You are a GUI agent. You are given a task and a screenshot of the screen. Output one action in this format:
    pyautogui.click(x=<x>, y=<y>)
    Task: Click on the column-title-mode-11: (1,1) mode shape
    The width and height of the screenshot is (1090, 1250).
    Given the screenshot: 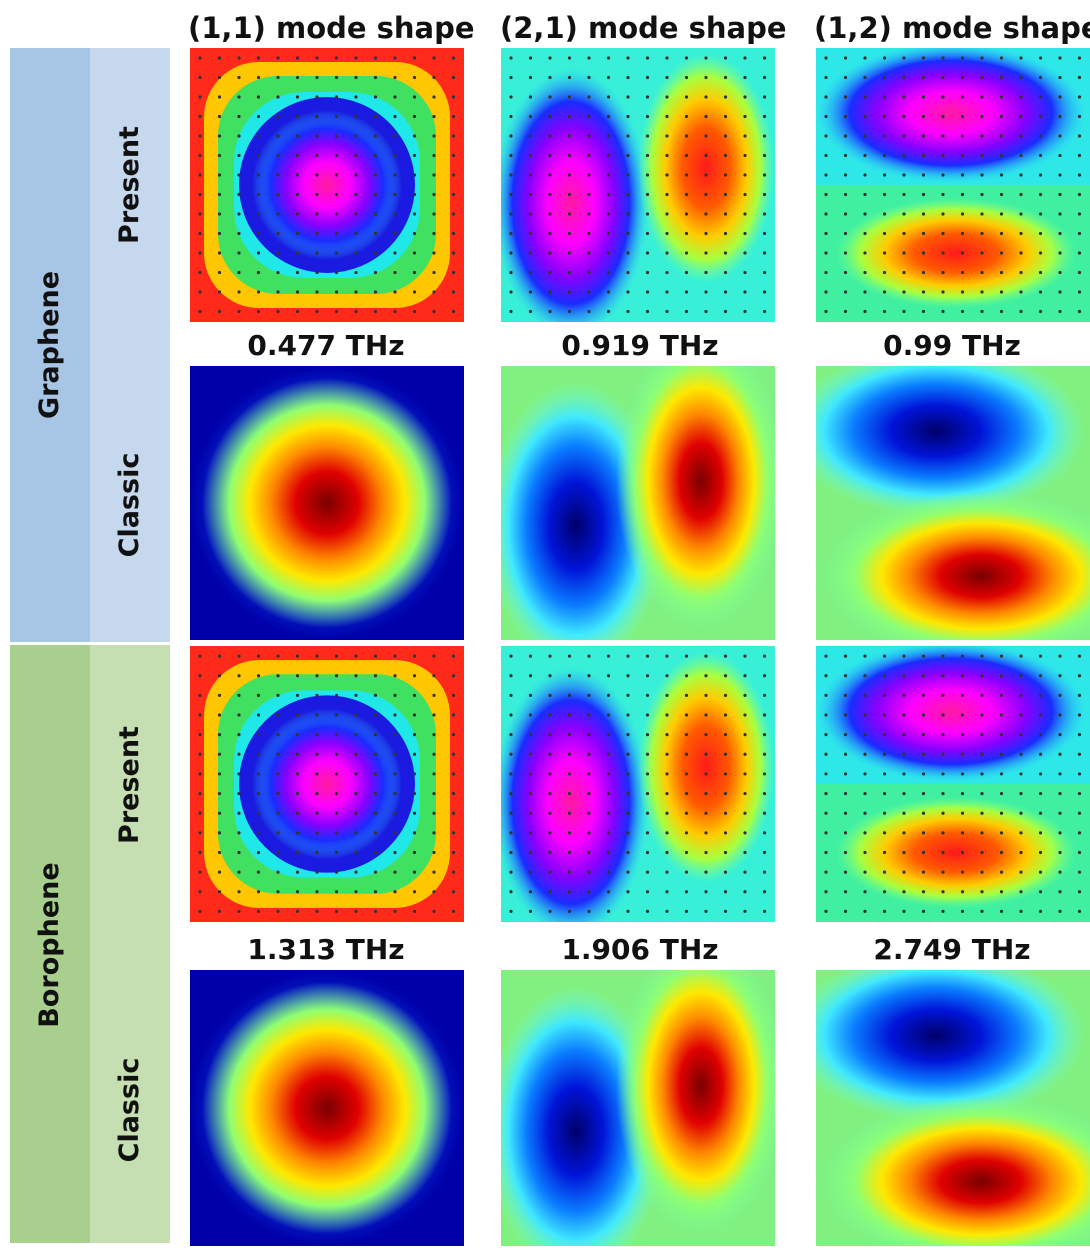 What is the action you would take?
    pyautogui.click(x=331, y=28)
    